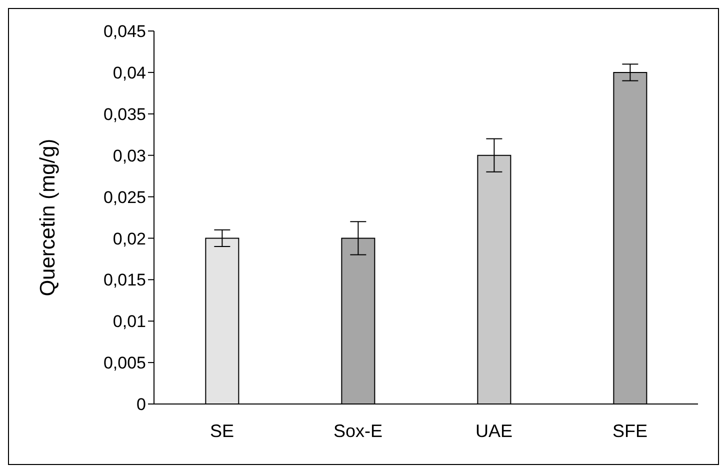 Image resolution: width=727 pixels, height=473 pixels. What do you see at coordinates (358, 430) in the screenshot?
I see `x-tick-label: Sox-E` at bounding box center [358, 430].